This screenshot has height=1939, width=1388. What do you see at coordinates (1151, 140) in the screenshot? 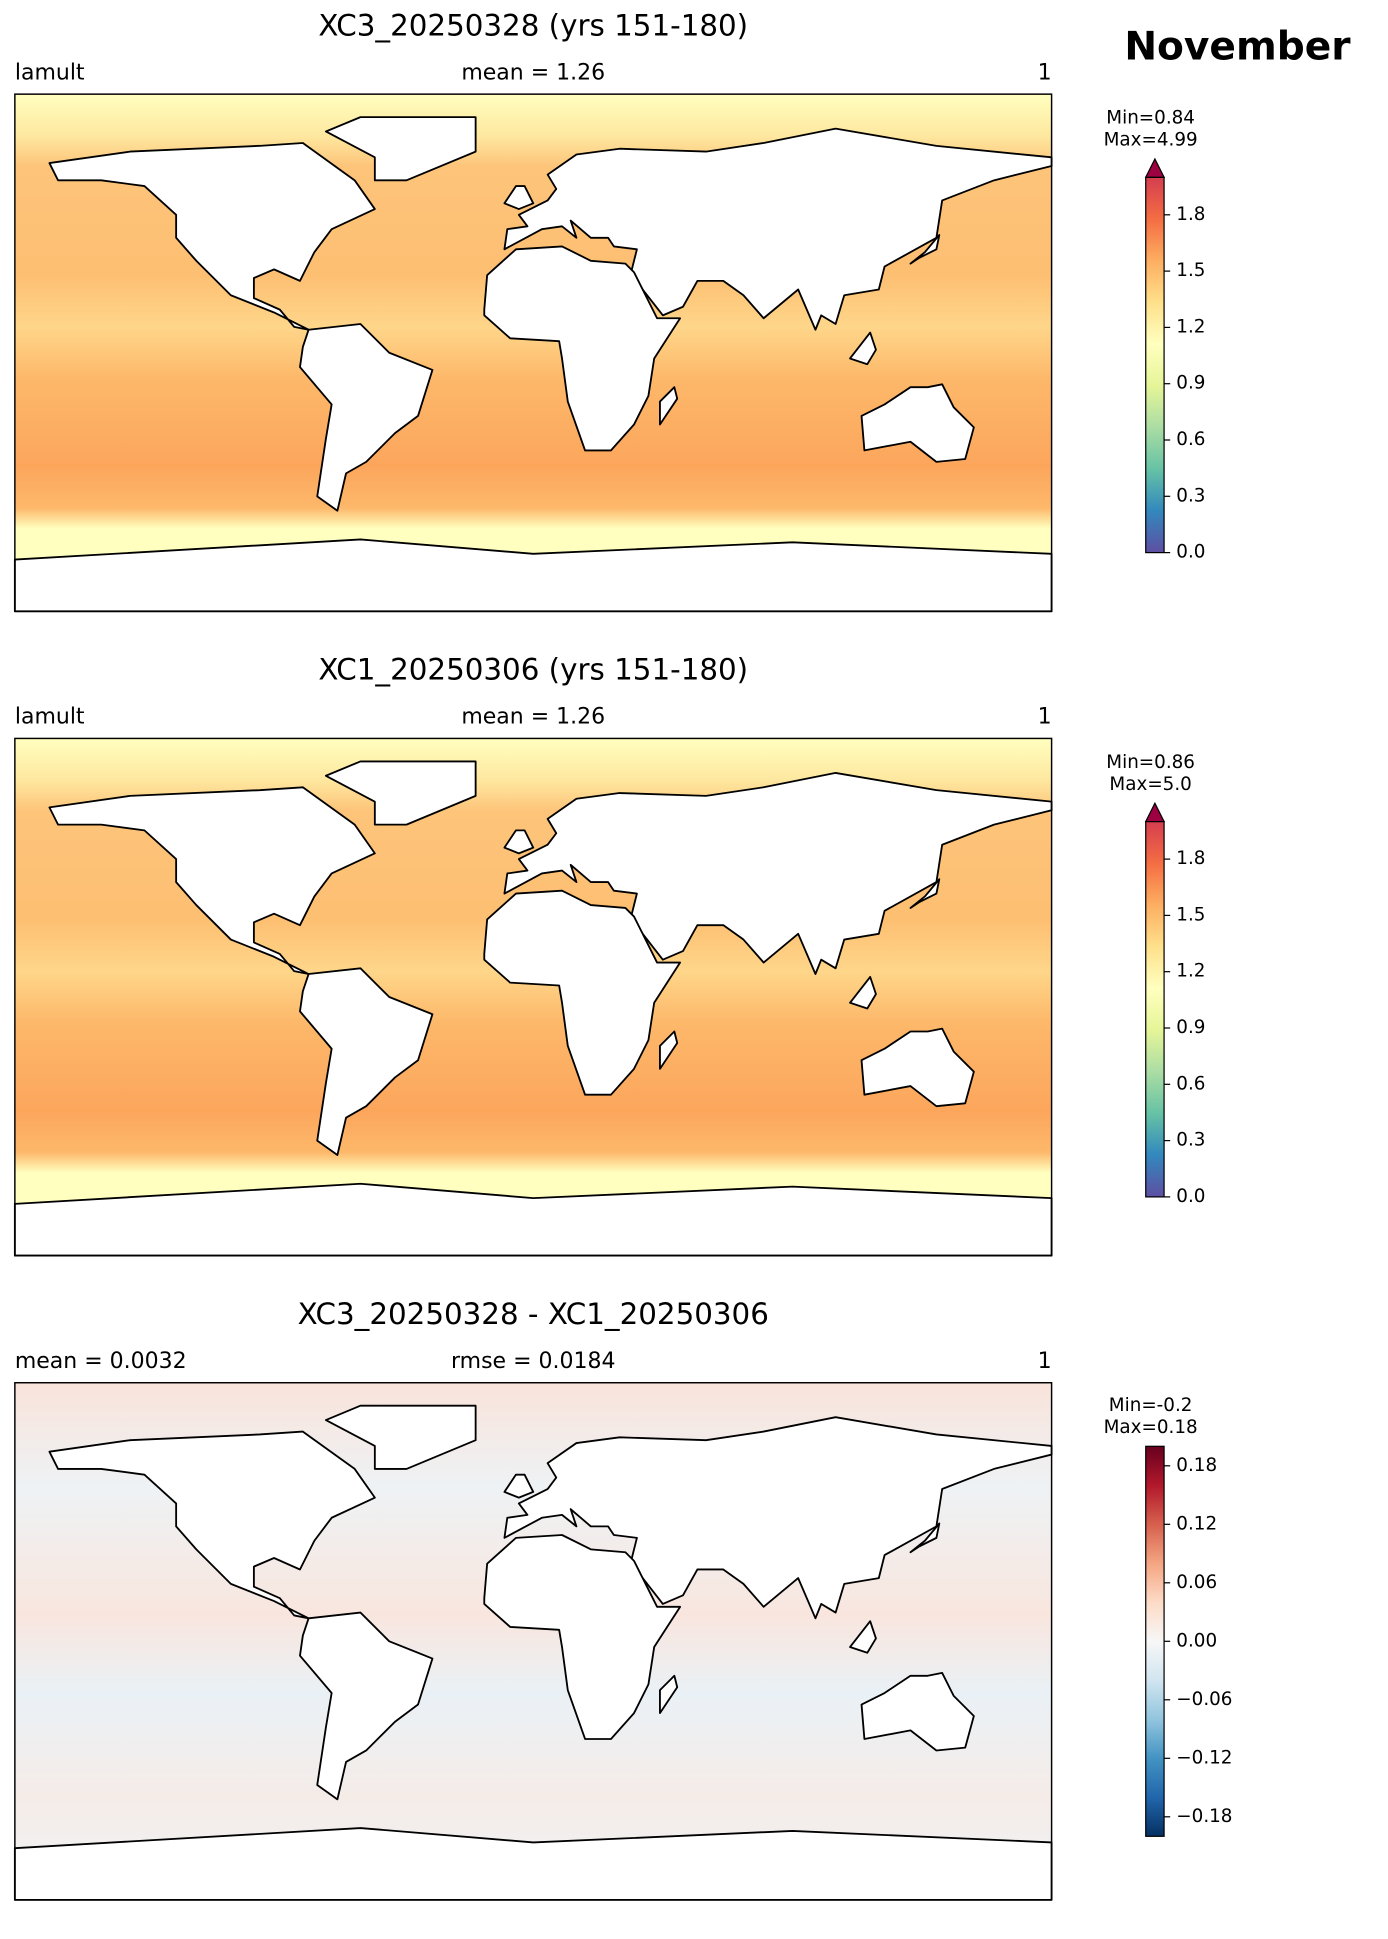
I see `max-label: Max=4.99` at bounding box center [1151, 140].